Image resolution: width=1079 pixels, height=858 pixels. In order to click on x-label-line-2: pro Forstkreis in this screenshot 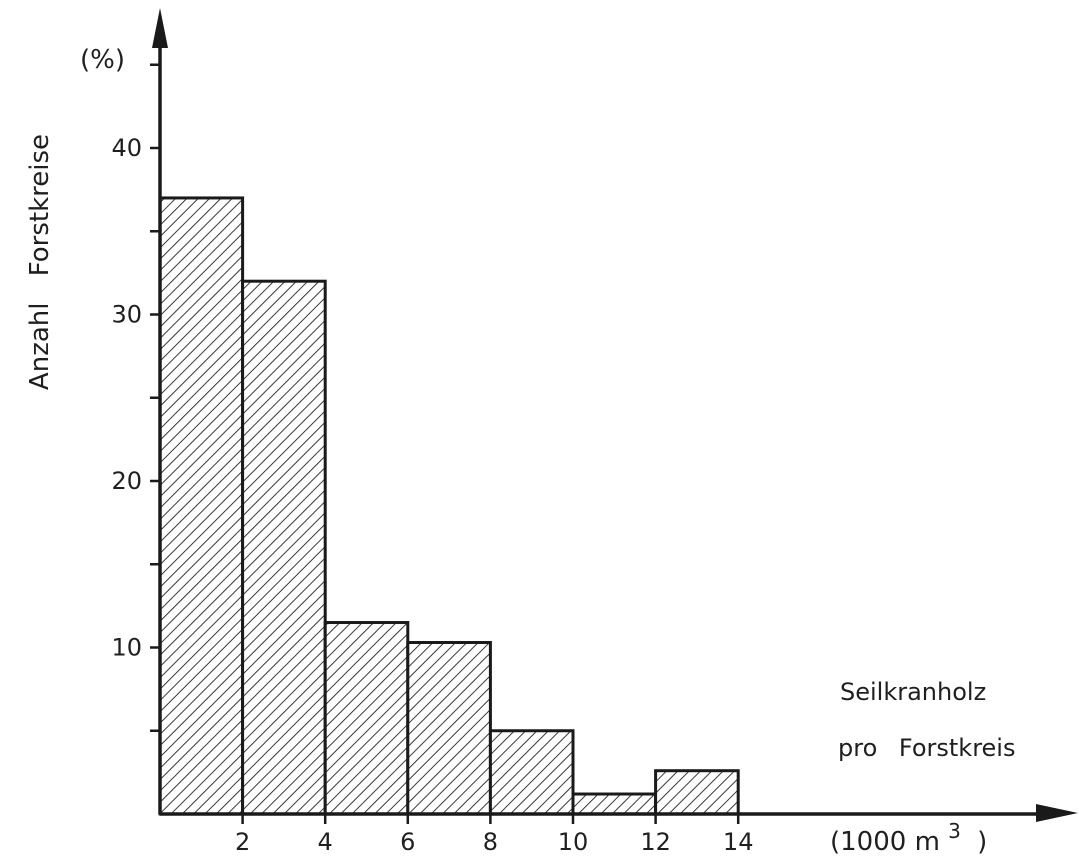, I will do `click(926, 748)`.